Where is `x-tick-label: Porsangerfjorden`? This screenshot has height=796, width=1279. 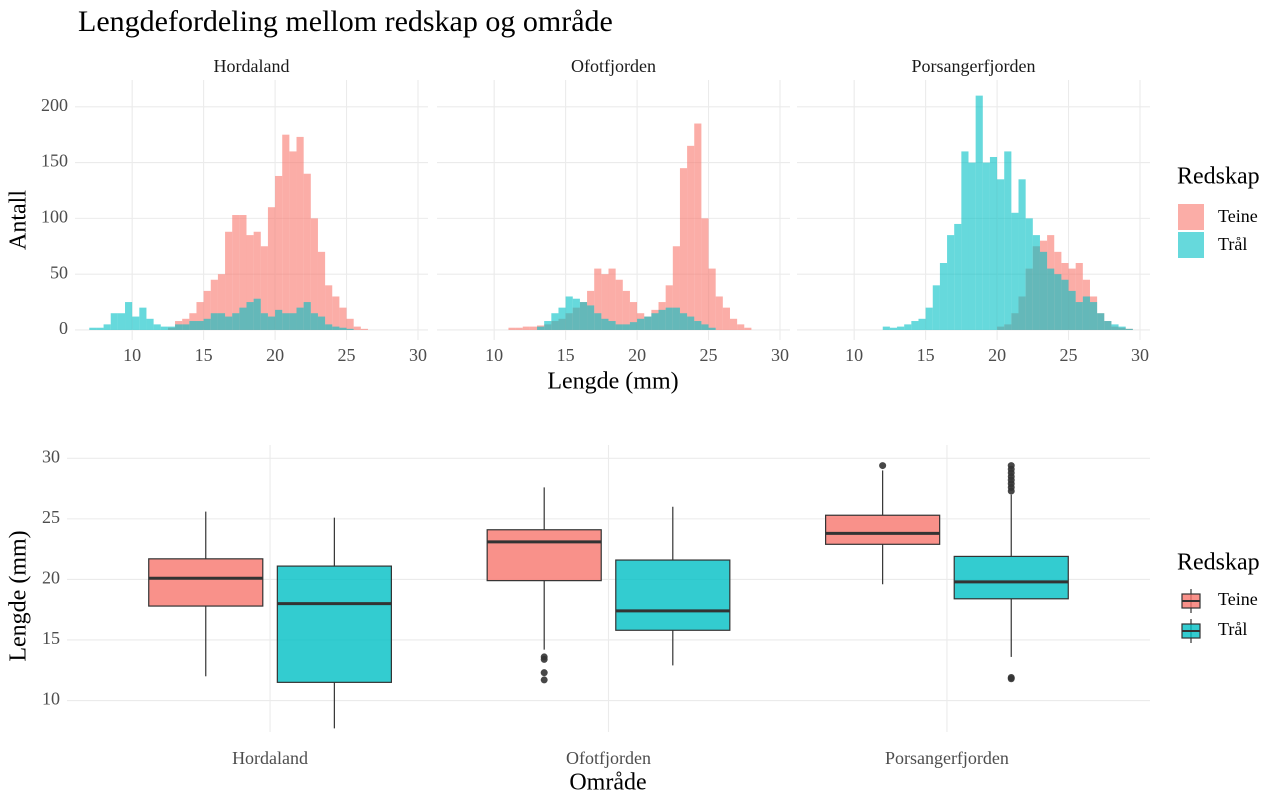
x-tick-label: Porsangerfjorden is located at coordinates (947, 758).